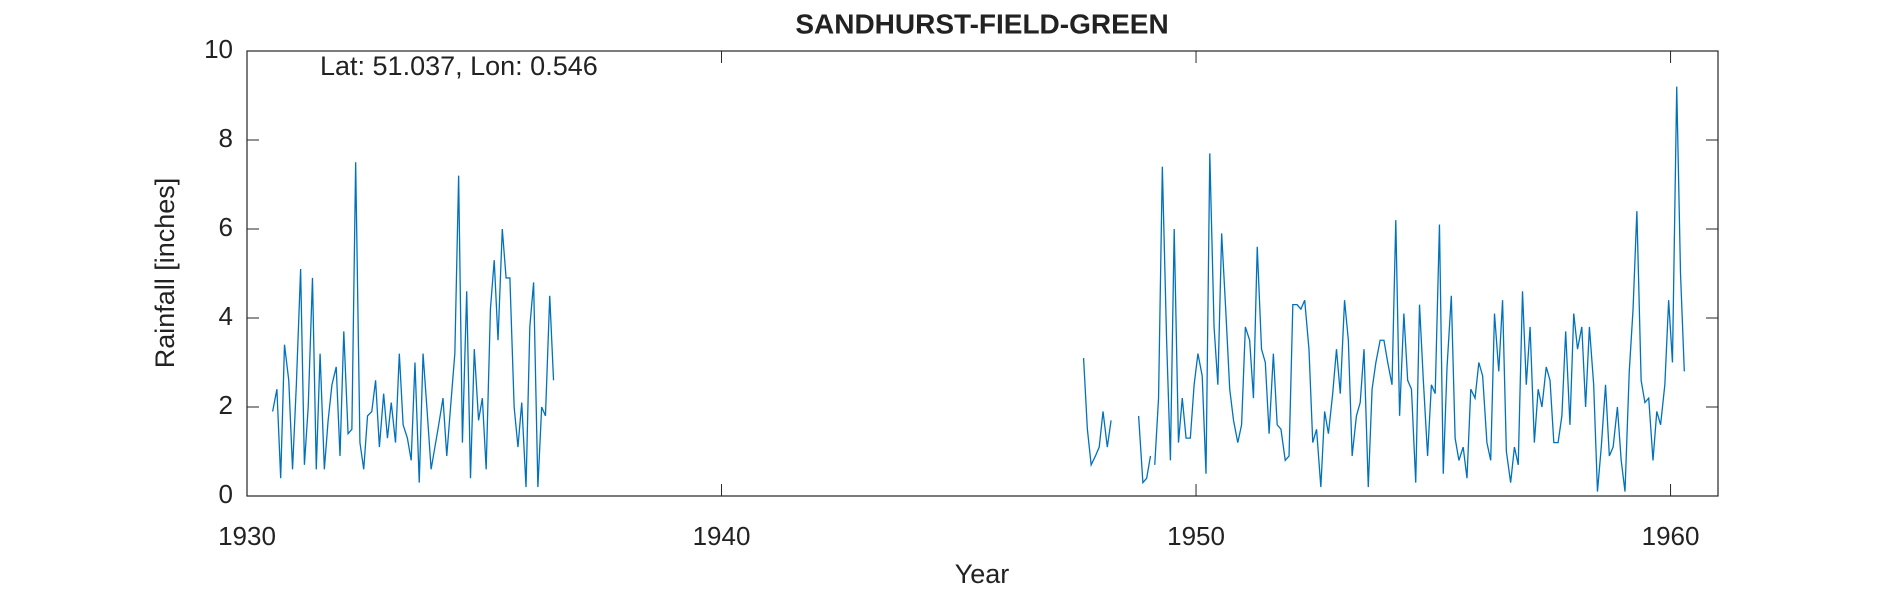 This screenshot has height=591, width=1890. What do you see at coordinates (1196, 536) in the screenshot?
I see `x-tick-label: 1950` at bounding box center [1196, 536].